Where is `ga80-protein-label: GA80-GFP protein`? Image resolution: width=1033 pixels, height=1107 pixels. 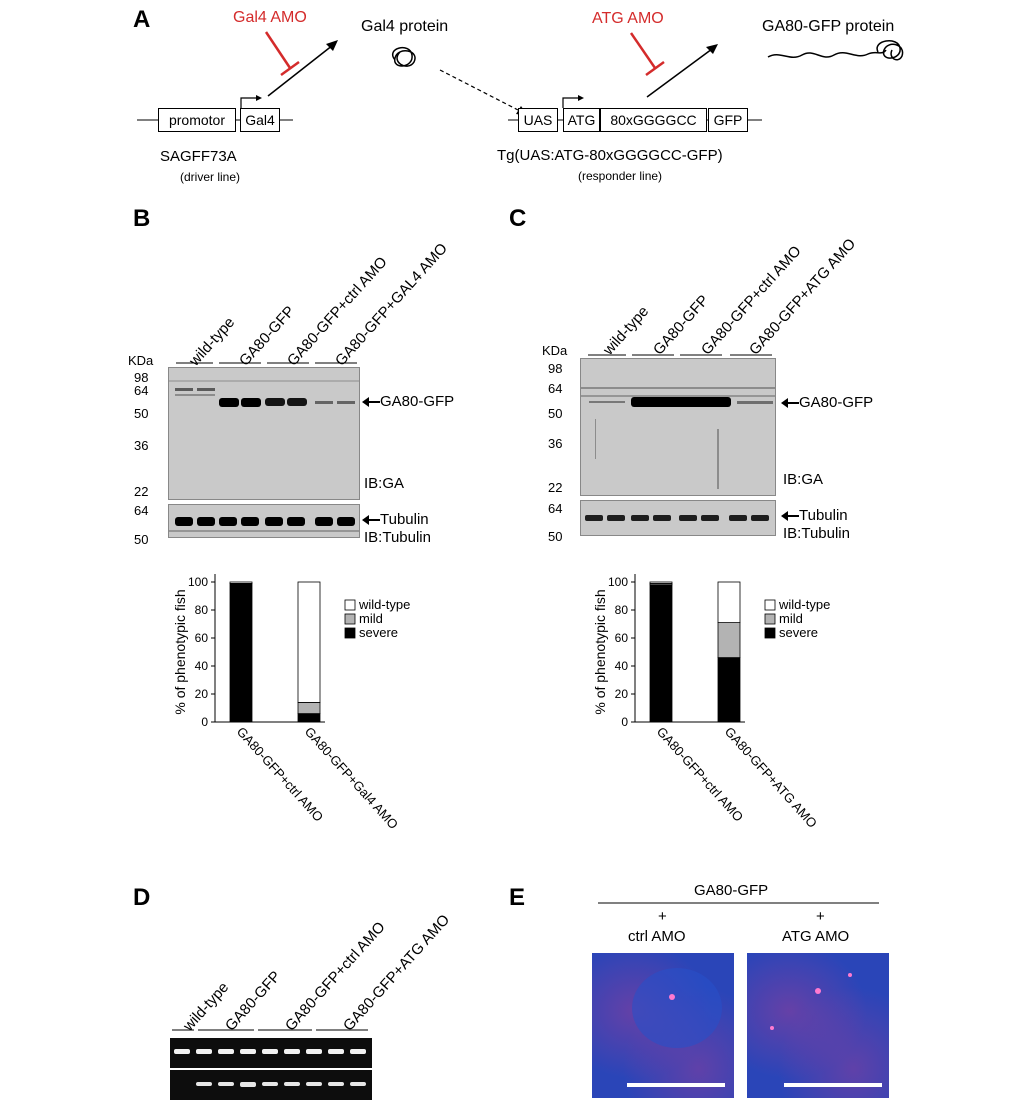 ga80-protein-label: GA80-GFP protein is located at coordinates (828, 26).